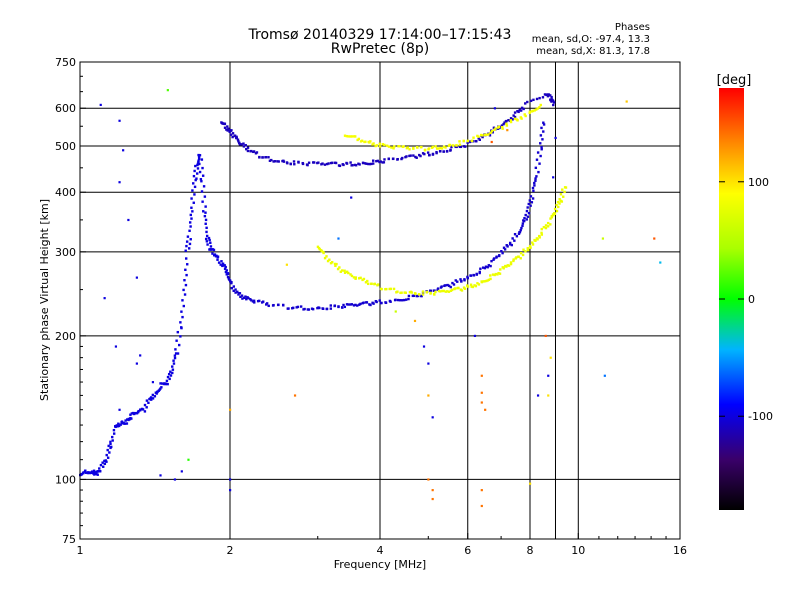 The height and width of the screenshot is (600, 800). What do you see at coordinates (467, 550) in the screenshot?
I see `x-tick-label: 6` at bounding box center [467, 550].